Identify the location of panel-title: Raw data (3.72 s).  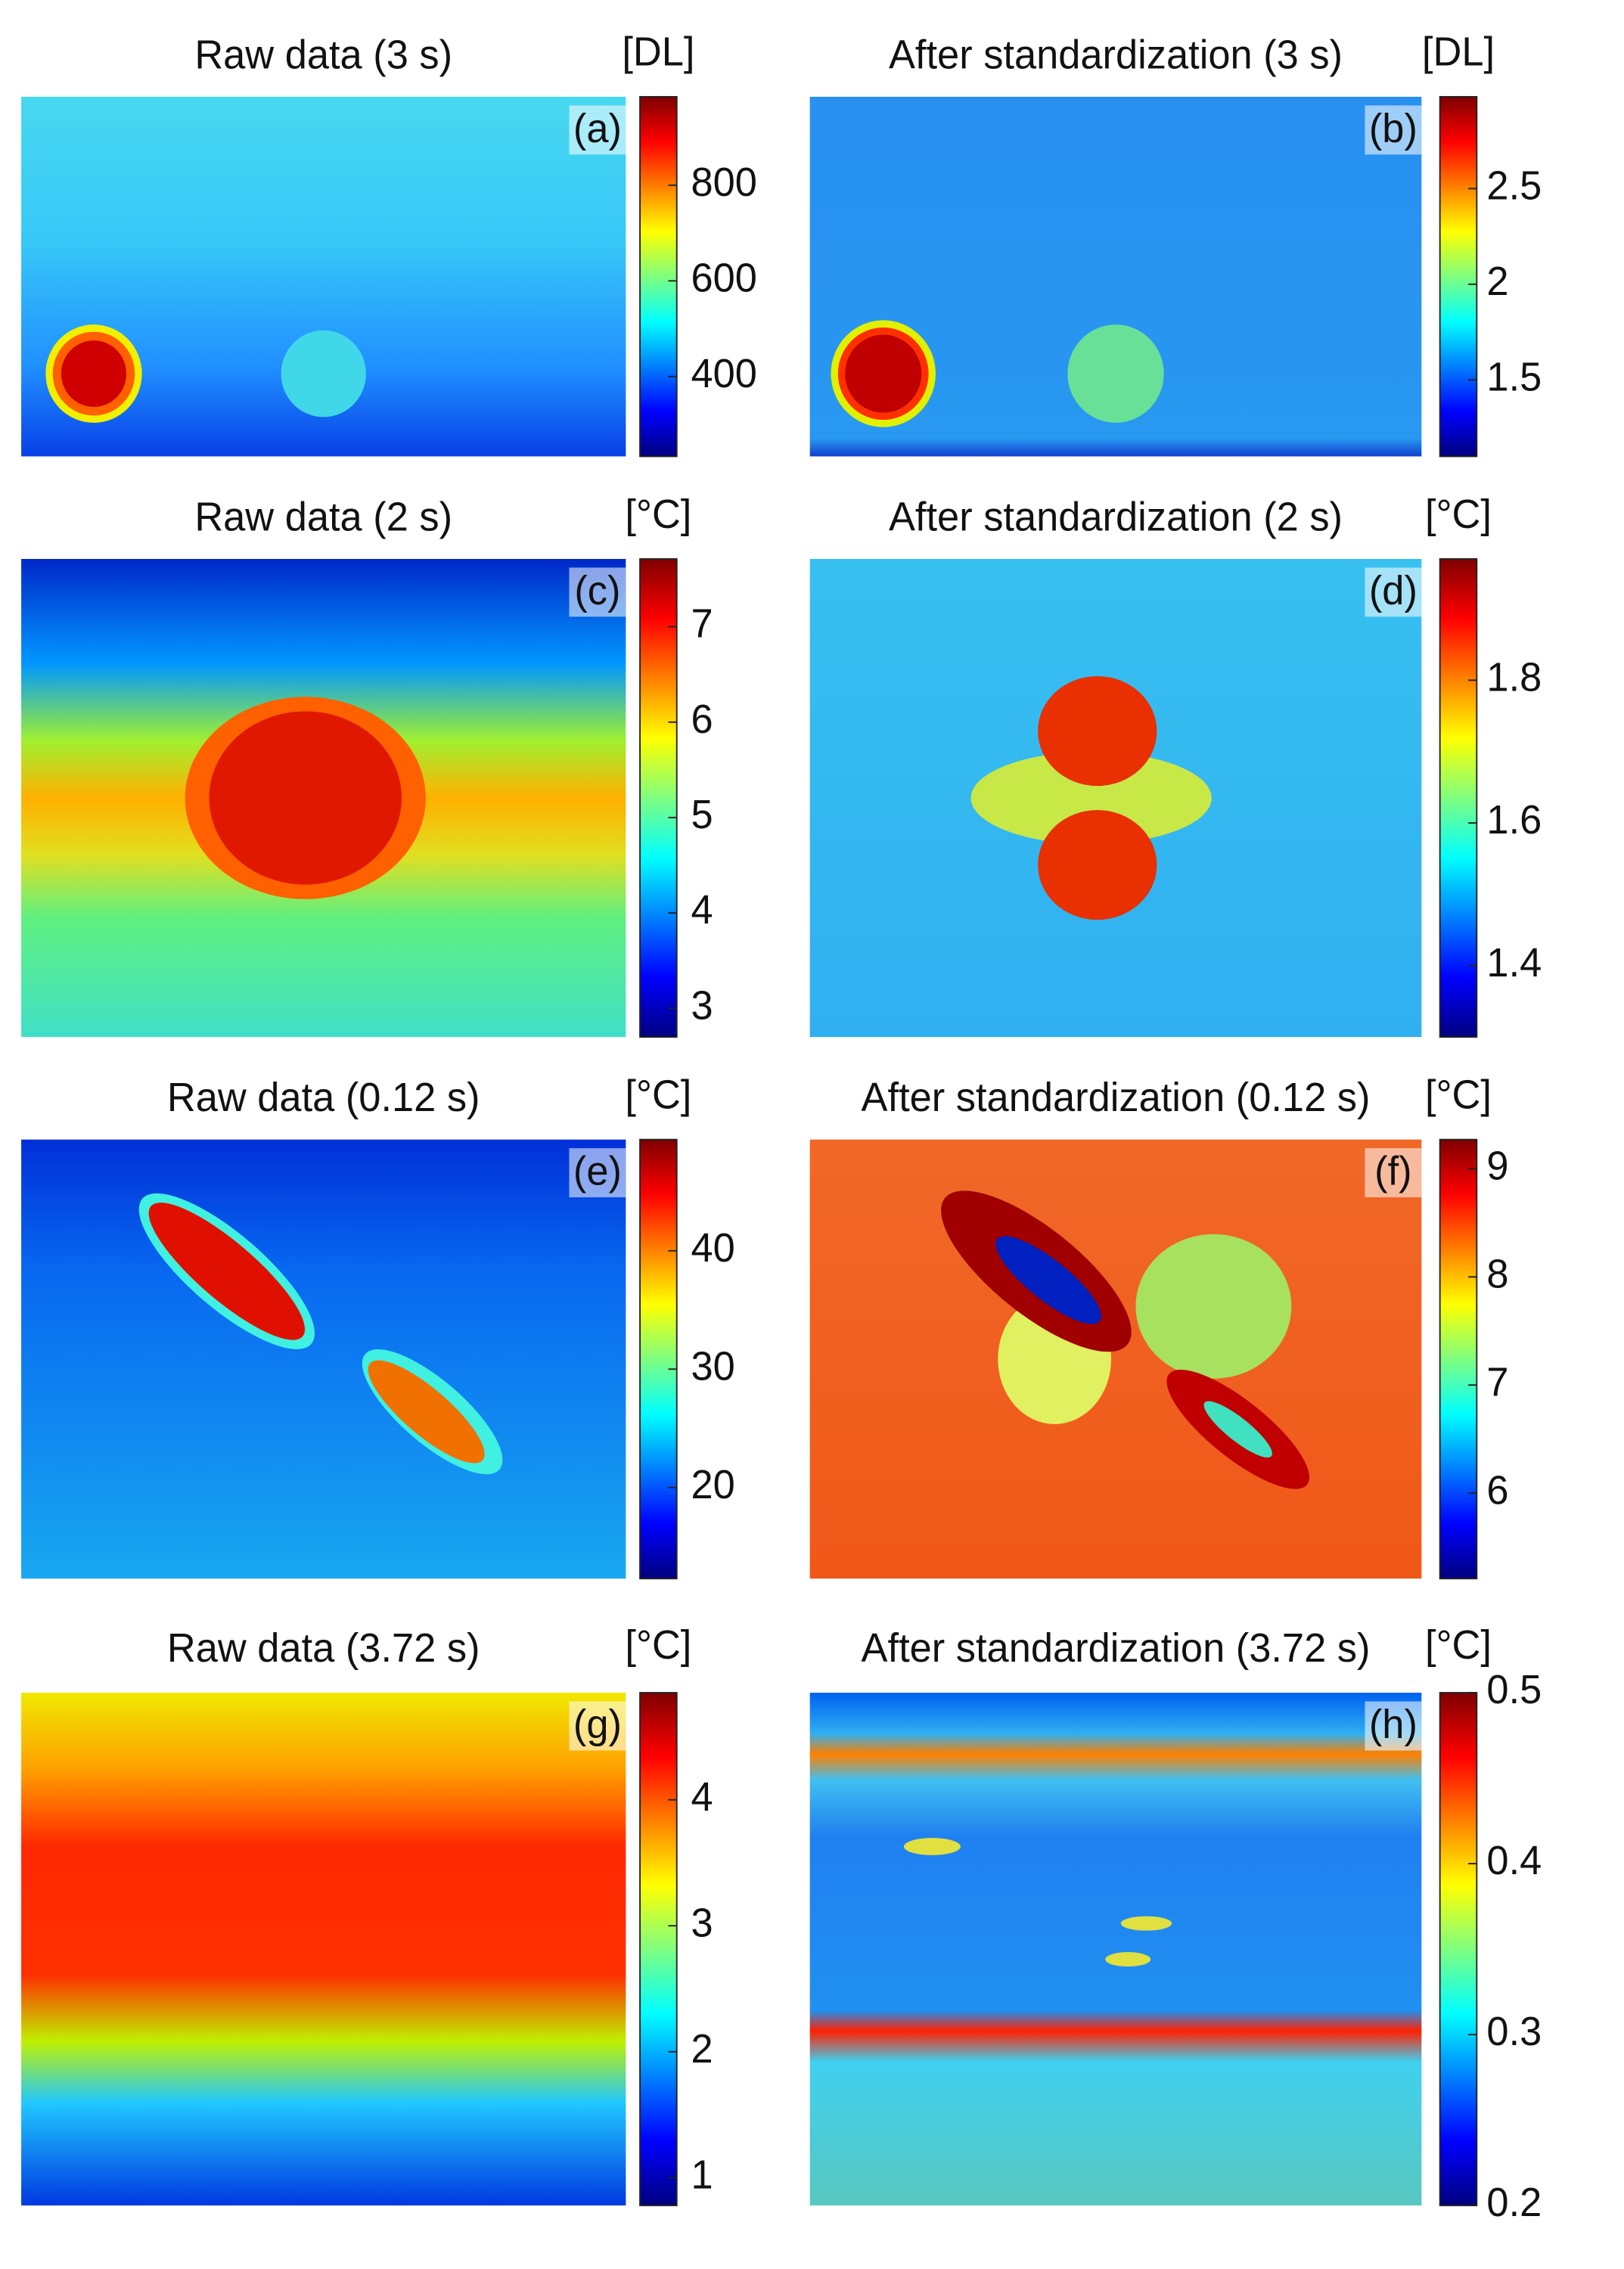
(323, 1648).